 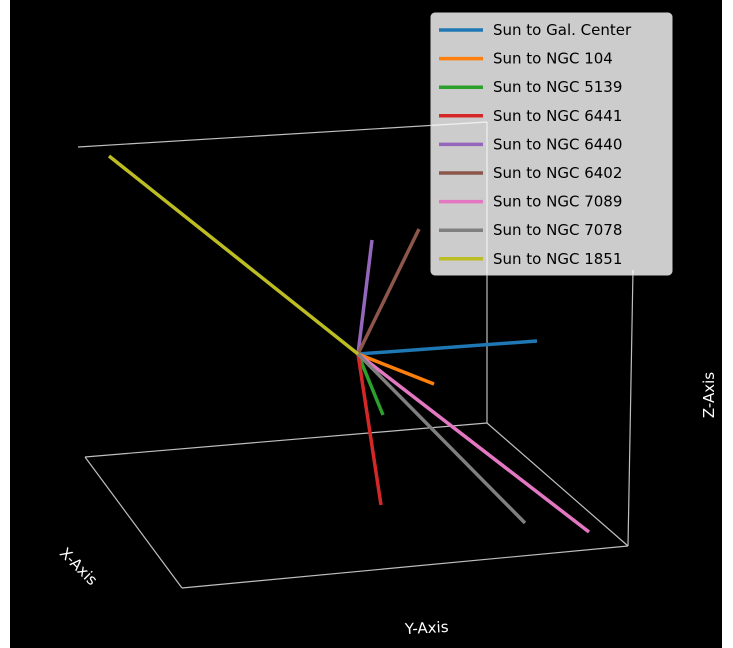 What do you see at coordinates (553, 59) in the screenshot?
I see `legend-label: Sun to NGC 104` at bounding box center [553, 59].